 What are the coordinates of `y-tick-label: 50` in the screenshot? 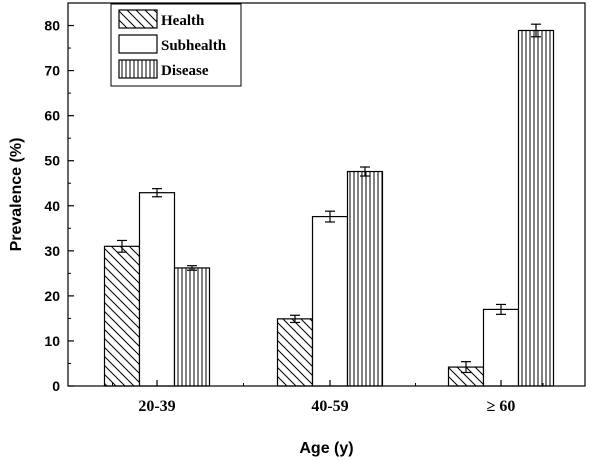 It's located at (52, 161).